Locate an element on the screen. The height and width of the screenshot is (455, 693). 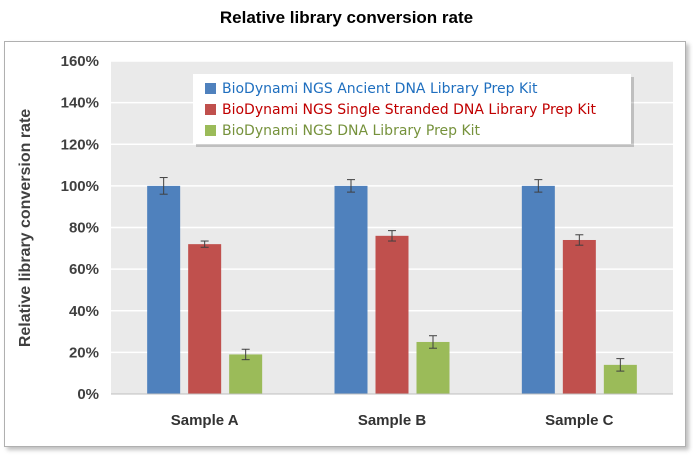
x-category-label: Sample B is located at coordinates (392, 420).